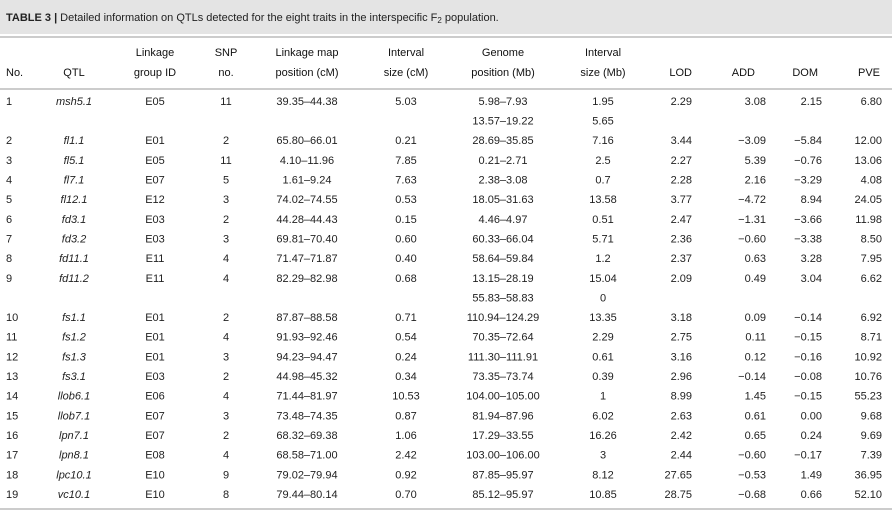  Describe the element at coordinates (155, 220) in the screenshot. I see `cell: E03` at that location.